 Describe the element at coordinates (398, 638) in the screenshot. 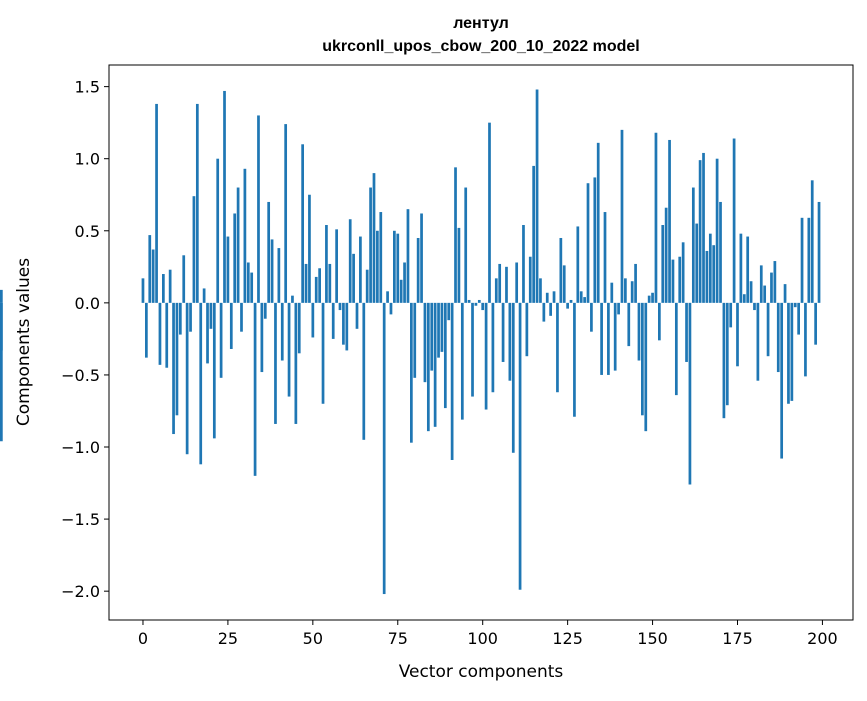

I see `x-tick-label: 75` at that location.